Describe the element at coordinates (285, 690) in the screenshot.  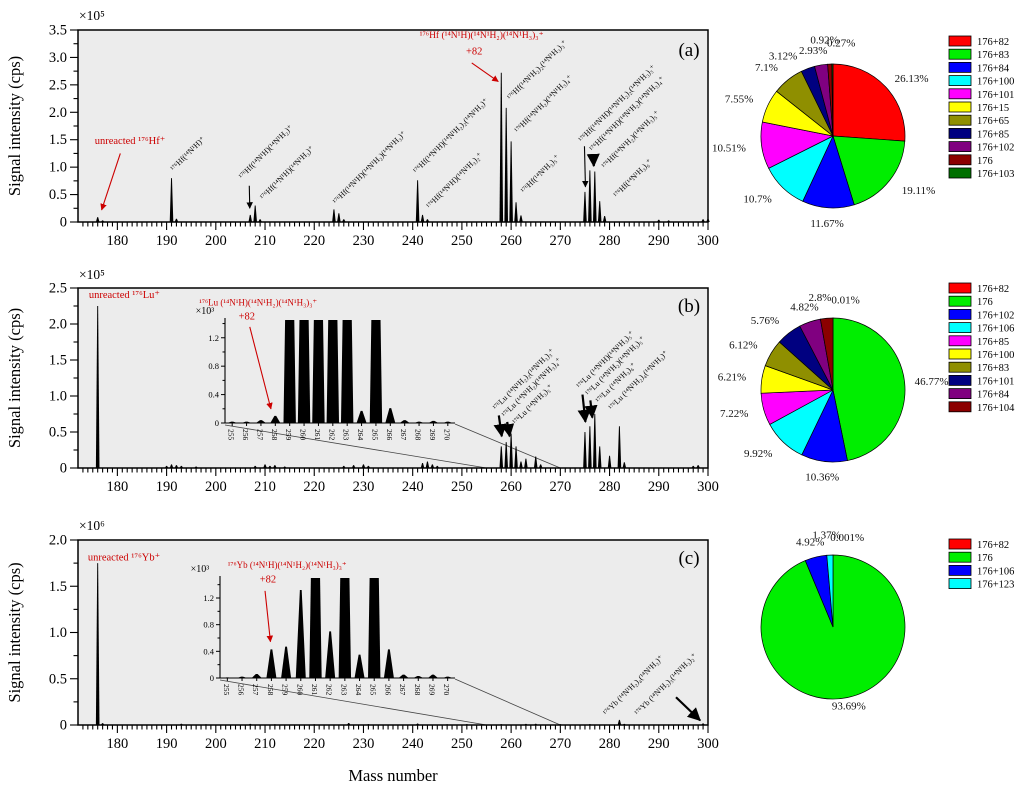
I see `inset-x-tick-label: 259` at that location.